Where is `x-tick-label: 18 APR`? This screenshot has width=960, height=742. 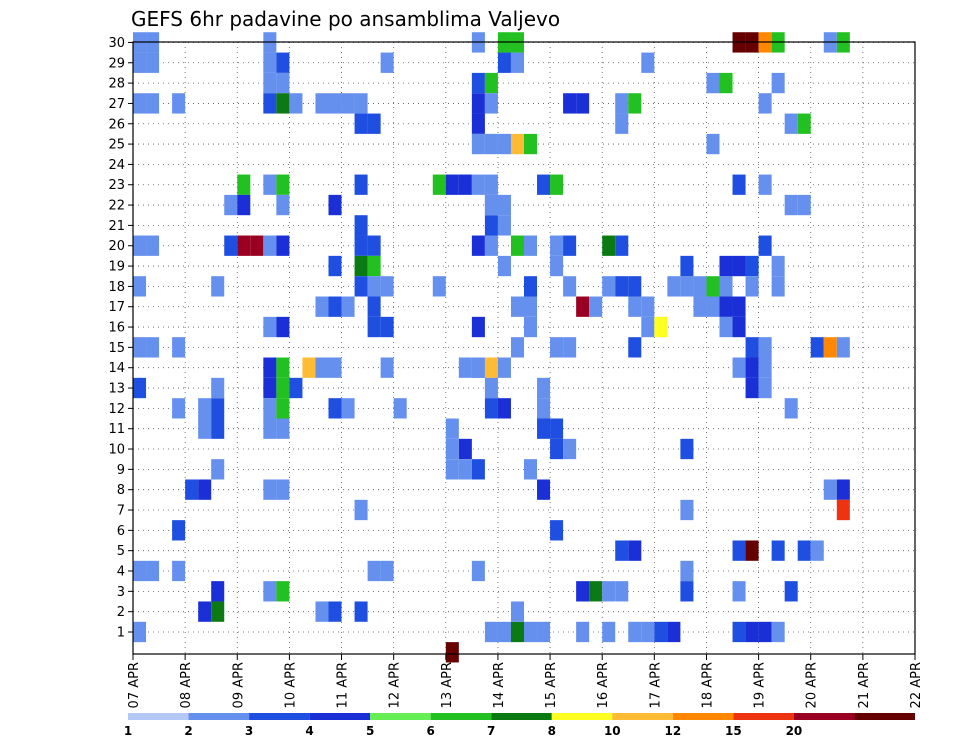
x-tick-label: 18 APR is located at coordinates (707, 685).